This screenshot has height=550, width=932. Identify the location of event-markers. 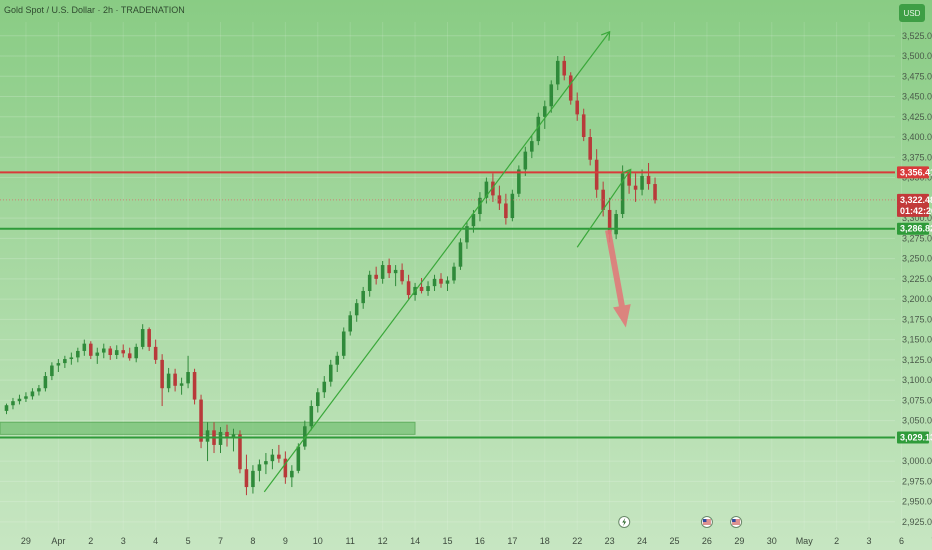
(680, 522).